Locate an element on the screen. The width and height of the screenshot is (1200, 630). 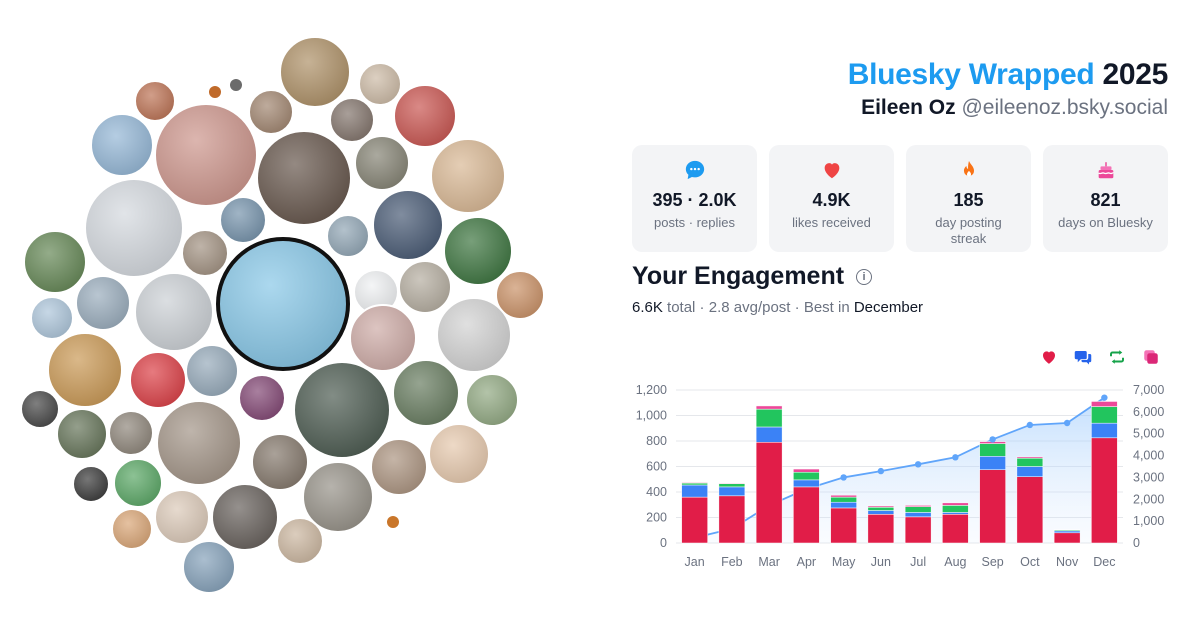
stat-card-days: 821 days on Bluesky is located at coordinates (1105, 198).